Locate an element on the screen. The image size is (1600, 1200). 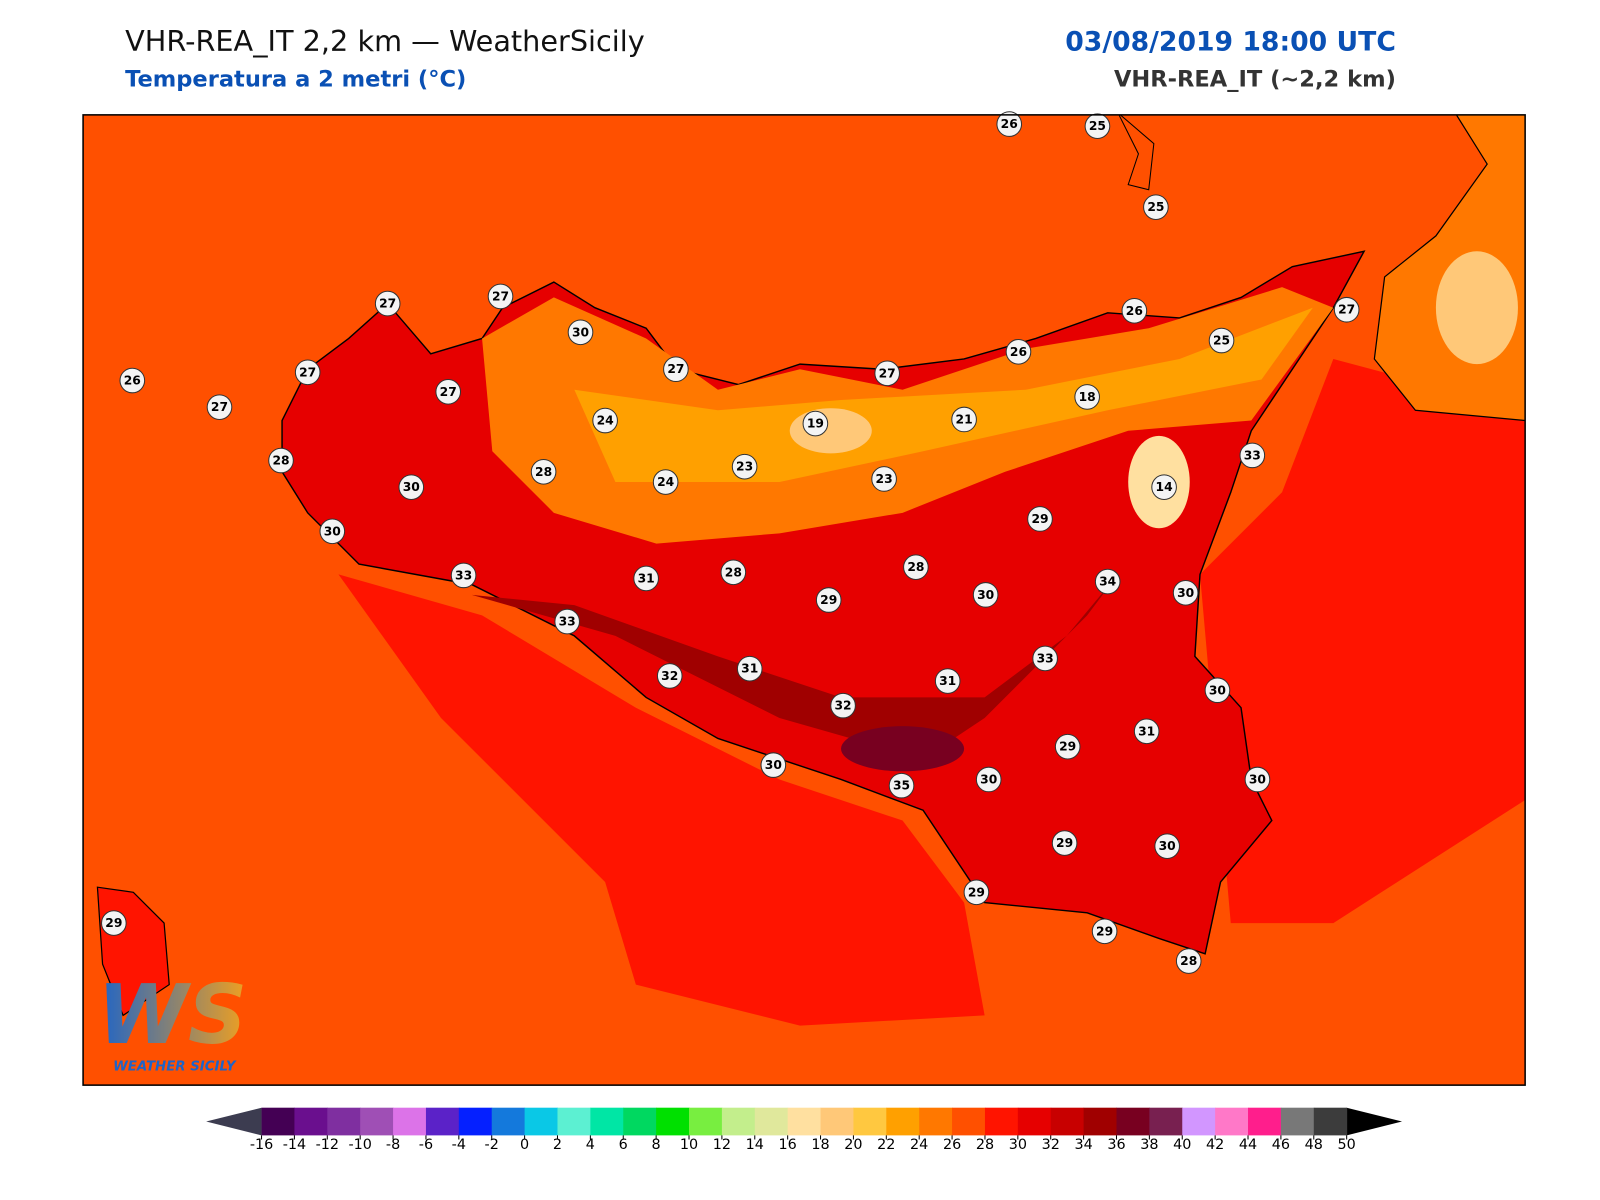
station-label: 21 is located at coordinates (964, 419).